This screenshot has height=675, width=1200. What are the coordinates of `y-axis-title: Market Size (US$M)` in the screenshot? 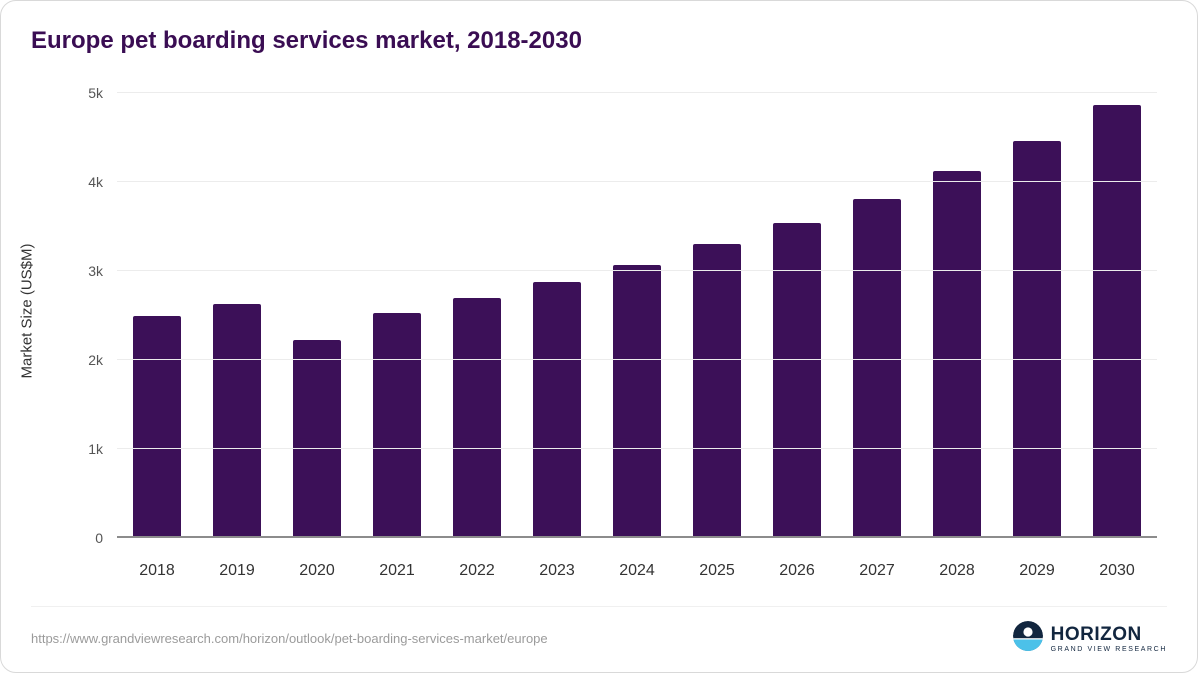 It's located at (27, 310).